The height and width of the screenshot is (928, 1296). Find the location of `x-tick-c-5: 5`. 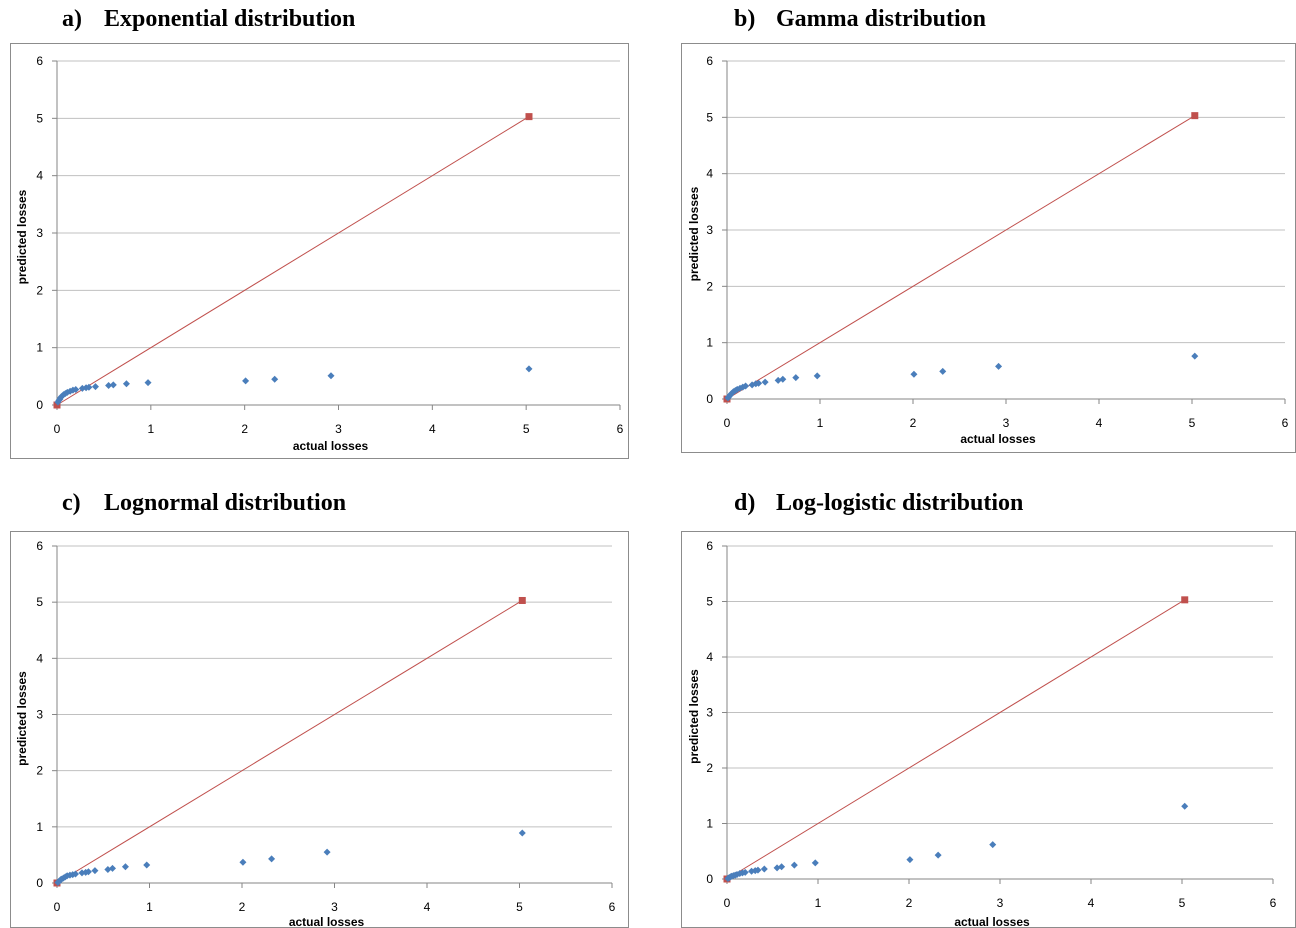

x-tick-c-5: 5 is located at coordinates (519, 907).